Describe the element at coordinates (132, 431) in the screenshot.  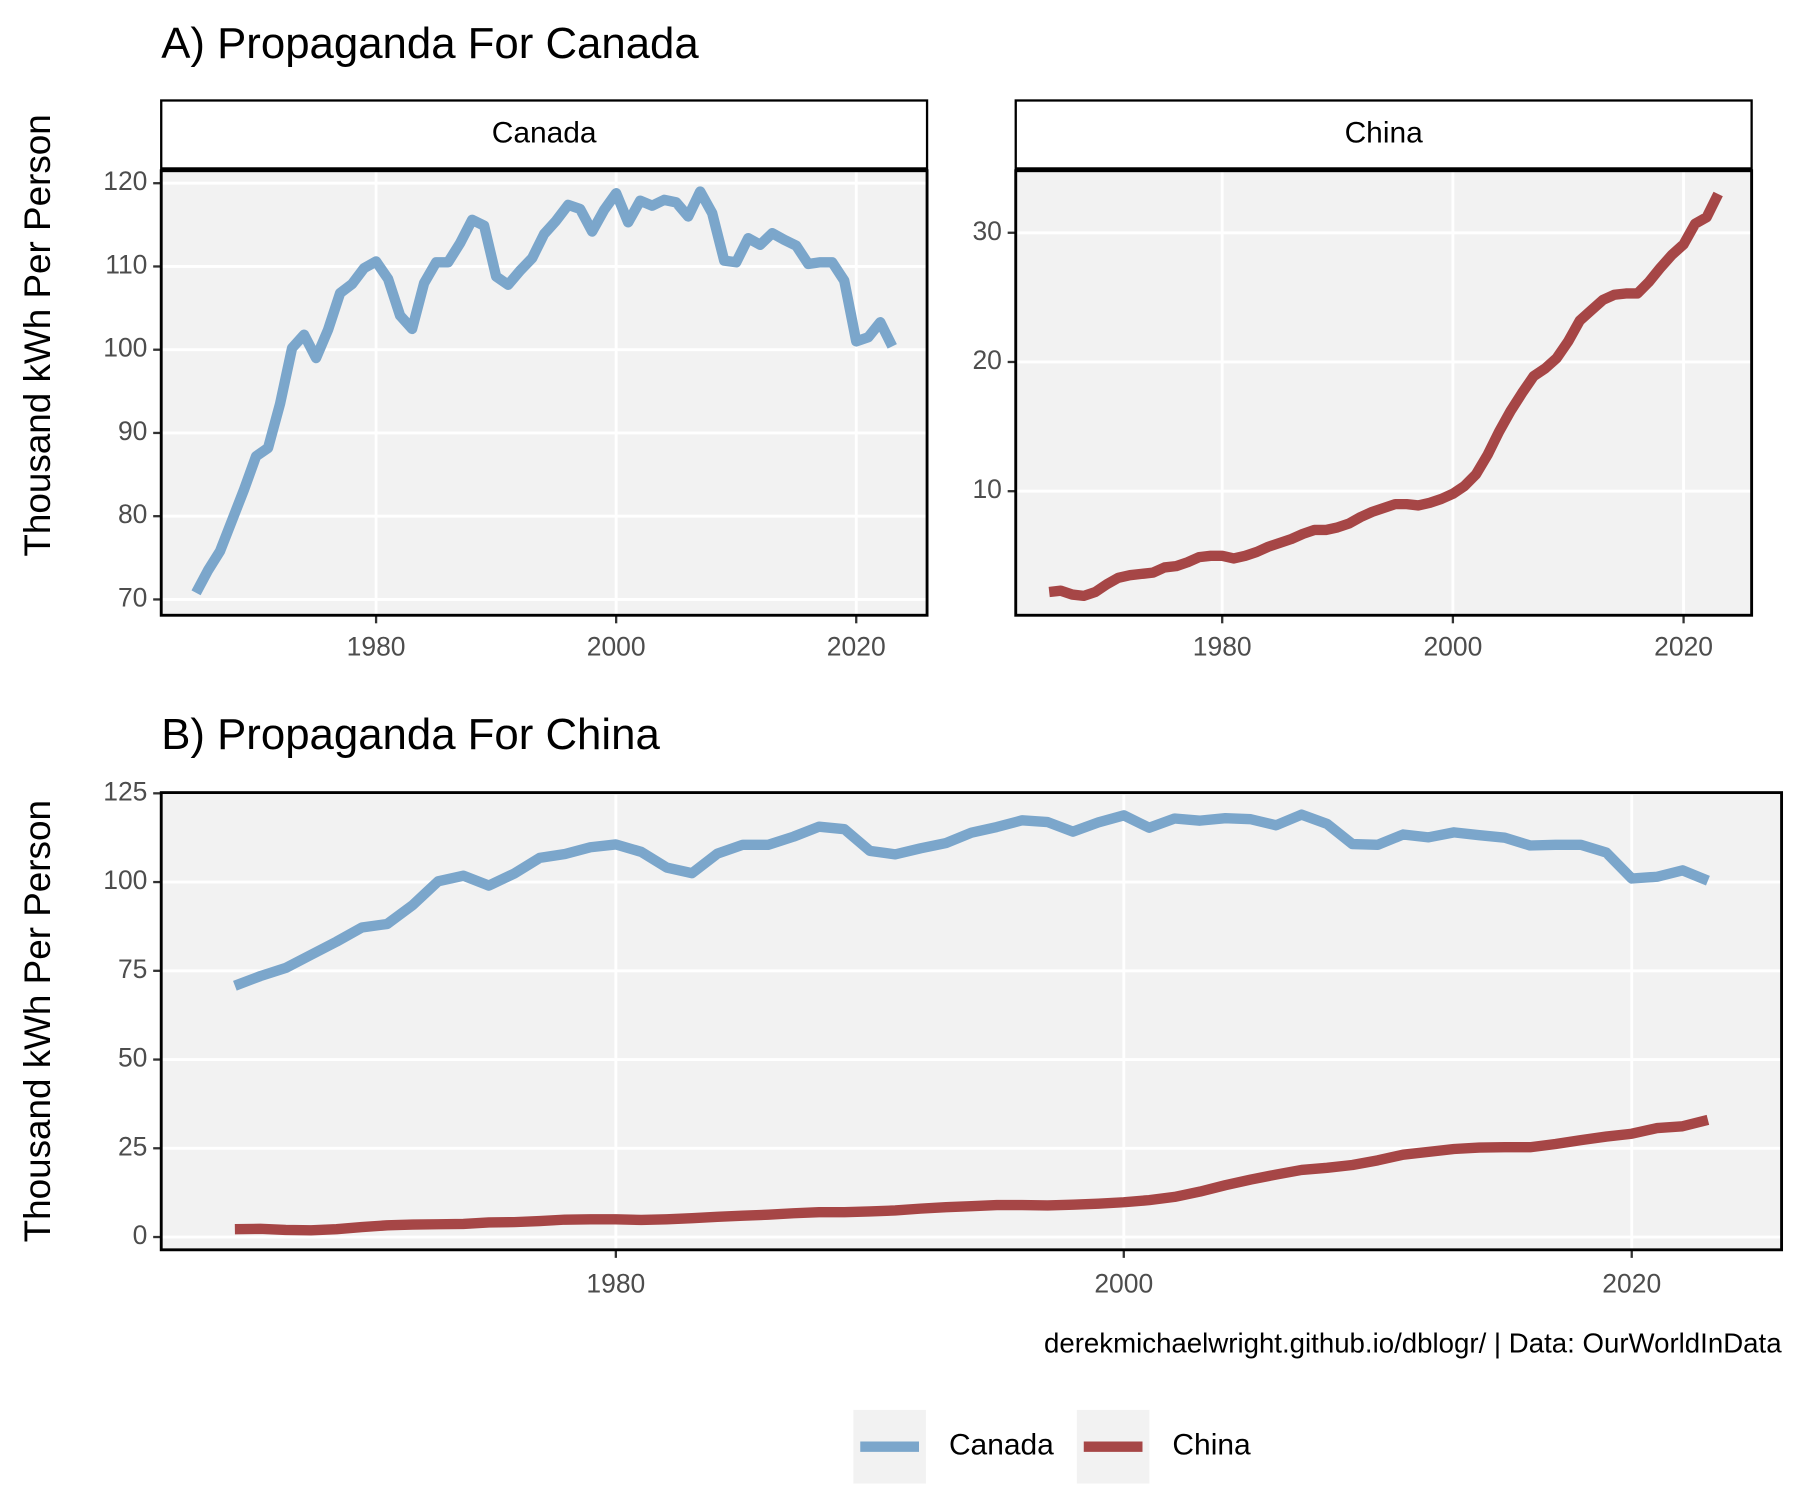
I see `y-tick-label: 90` at that location.